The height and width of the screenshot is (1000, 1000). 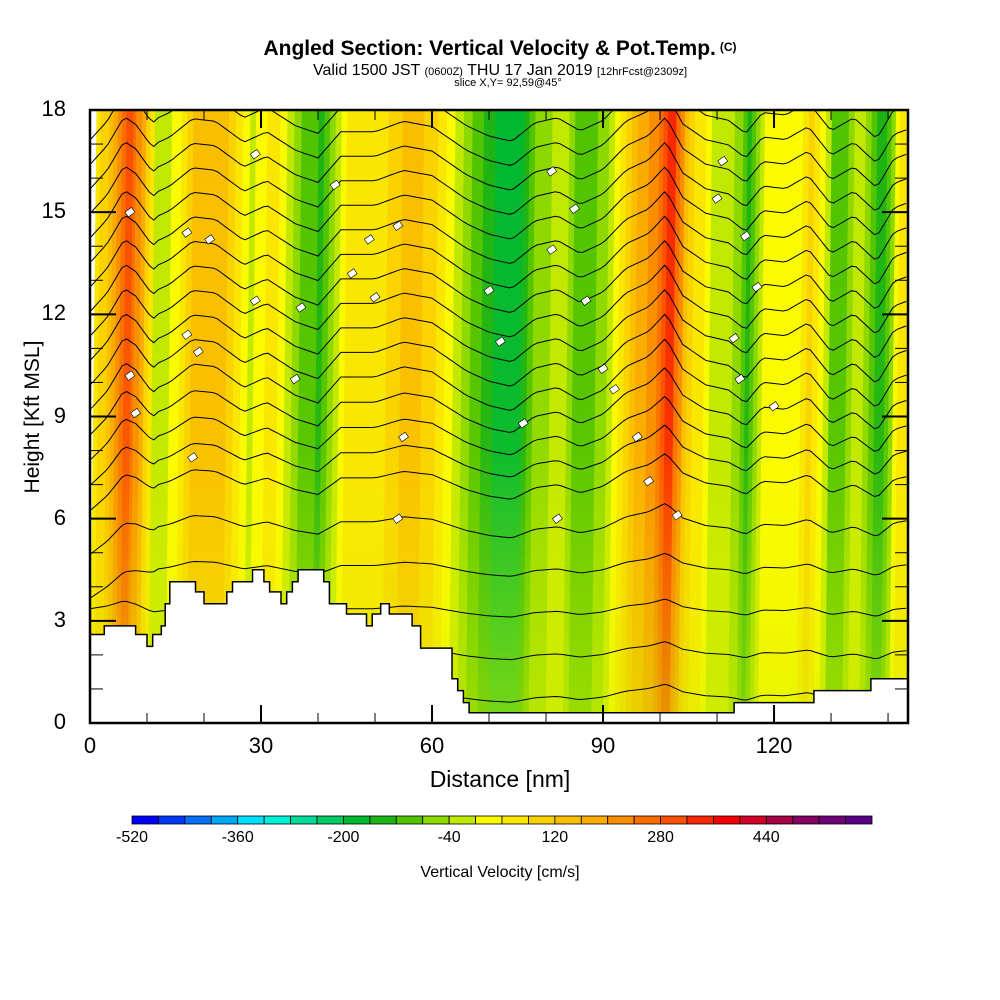 What do you see at coordinates (642, 72) in the screenshot?
I see `forecast-label: [12hrFcst@2309z]` at bounding box center [642, 72].